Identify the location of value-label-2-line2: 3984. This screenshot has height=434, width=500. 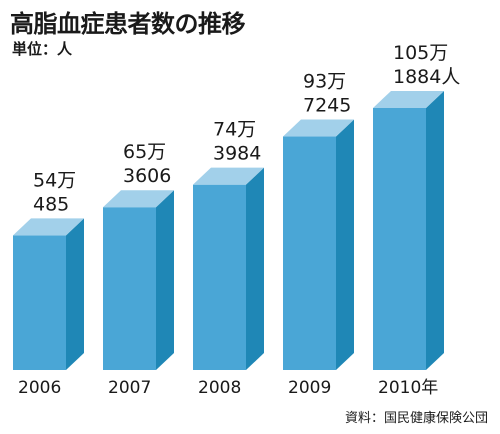
(237, 154).